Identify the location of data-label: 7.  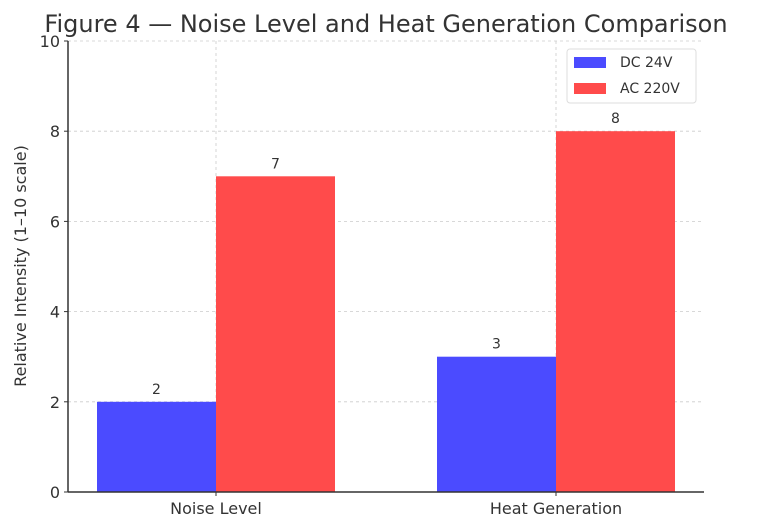
(275, 164).